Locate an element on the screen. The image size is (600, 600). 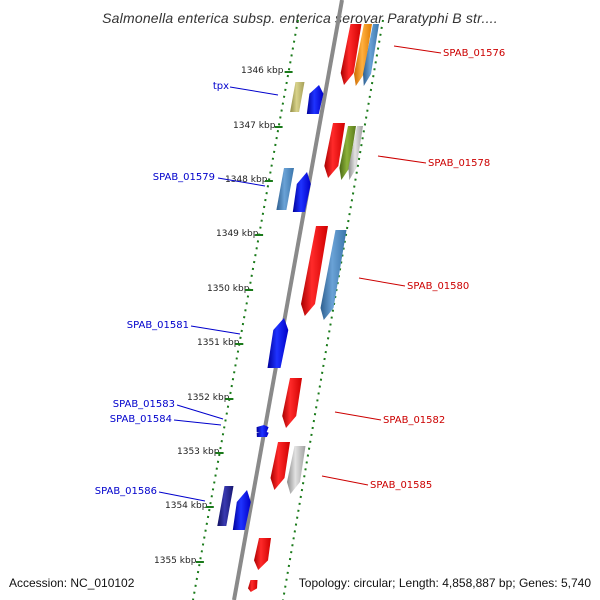
gene-label-spab-01578: SPAB_01578 is located at coordinates (459, 163).